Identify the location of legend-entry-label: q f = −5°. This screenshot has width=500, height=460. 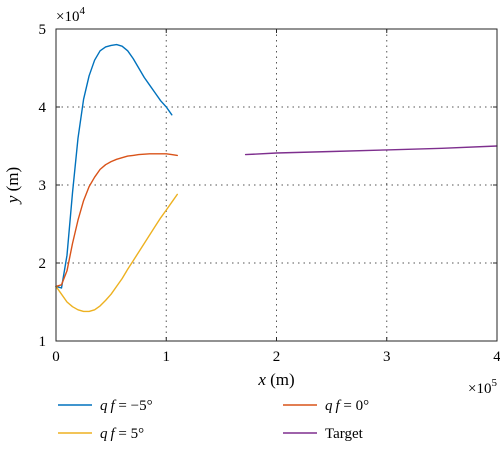
(126, 406).